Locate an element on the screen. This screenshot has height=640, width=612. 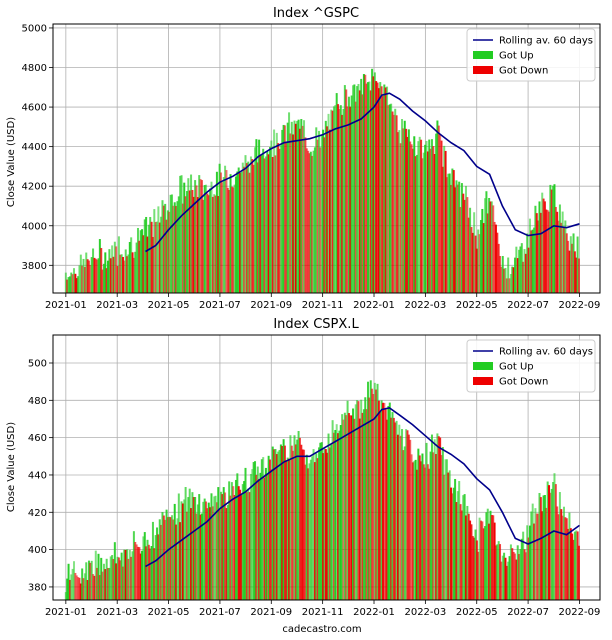
y-tick-label: 460 is located at coordinates (37, 438).